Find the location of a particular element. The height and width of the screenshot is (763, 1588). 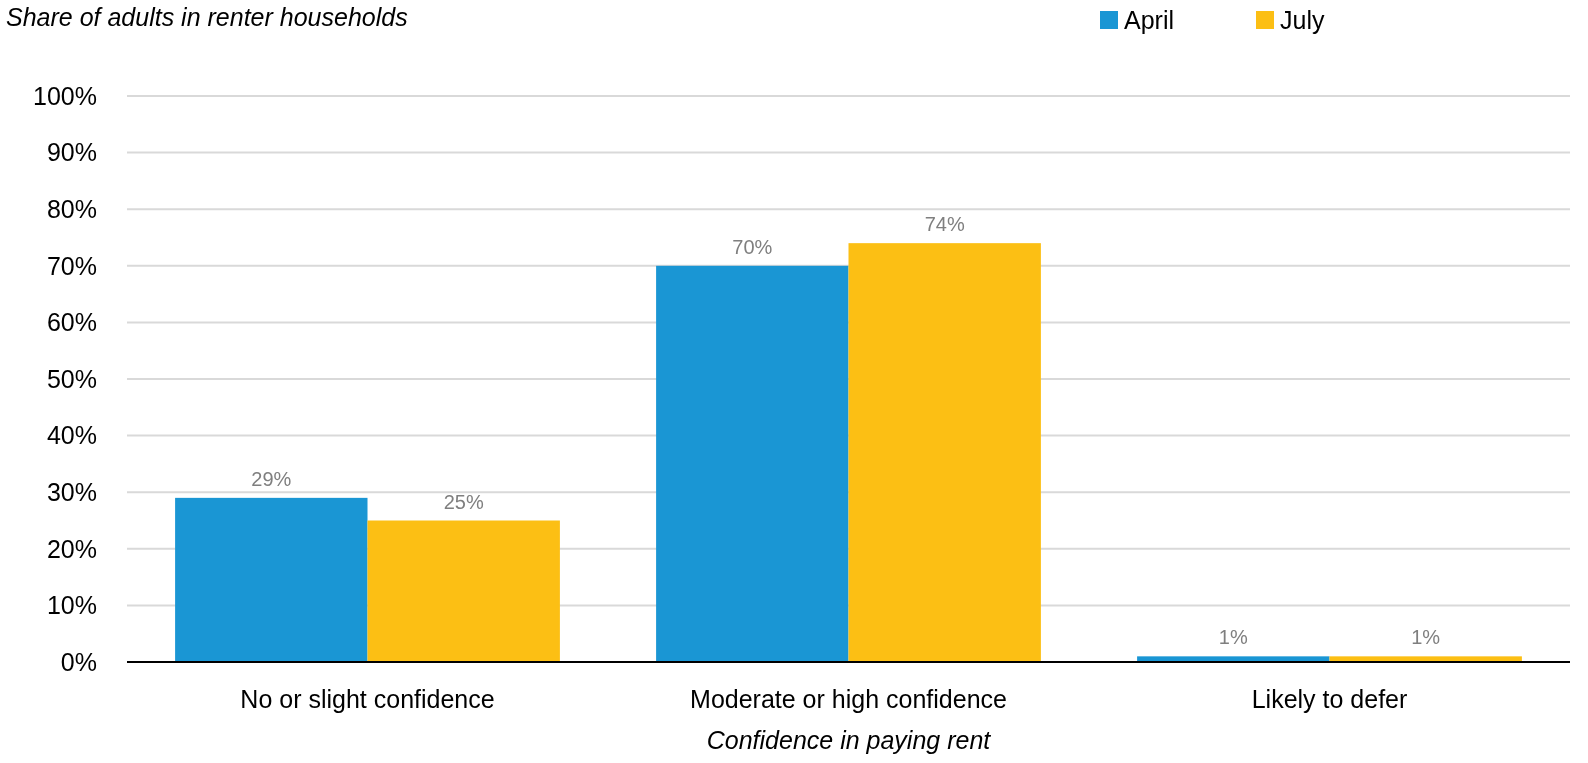

y-tick-label: 30% is located at coordinates (71, 491).